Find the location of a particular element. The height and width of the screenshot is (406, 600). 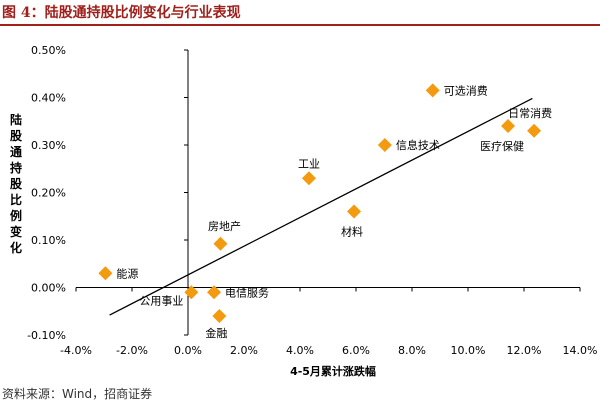

y-axis-label-char: 比 is located at coordinates (16, 199).